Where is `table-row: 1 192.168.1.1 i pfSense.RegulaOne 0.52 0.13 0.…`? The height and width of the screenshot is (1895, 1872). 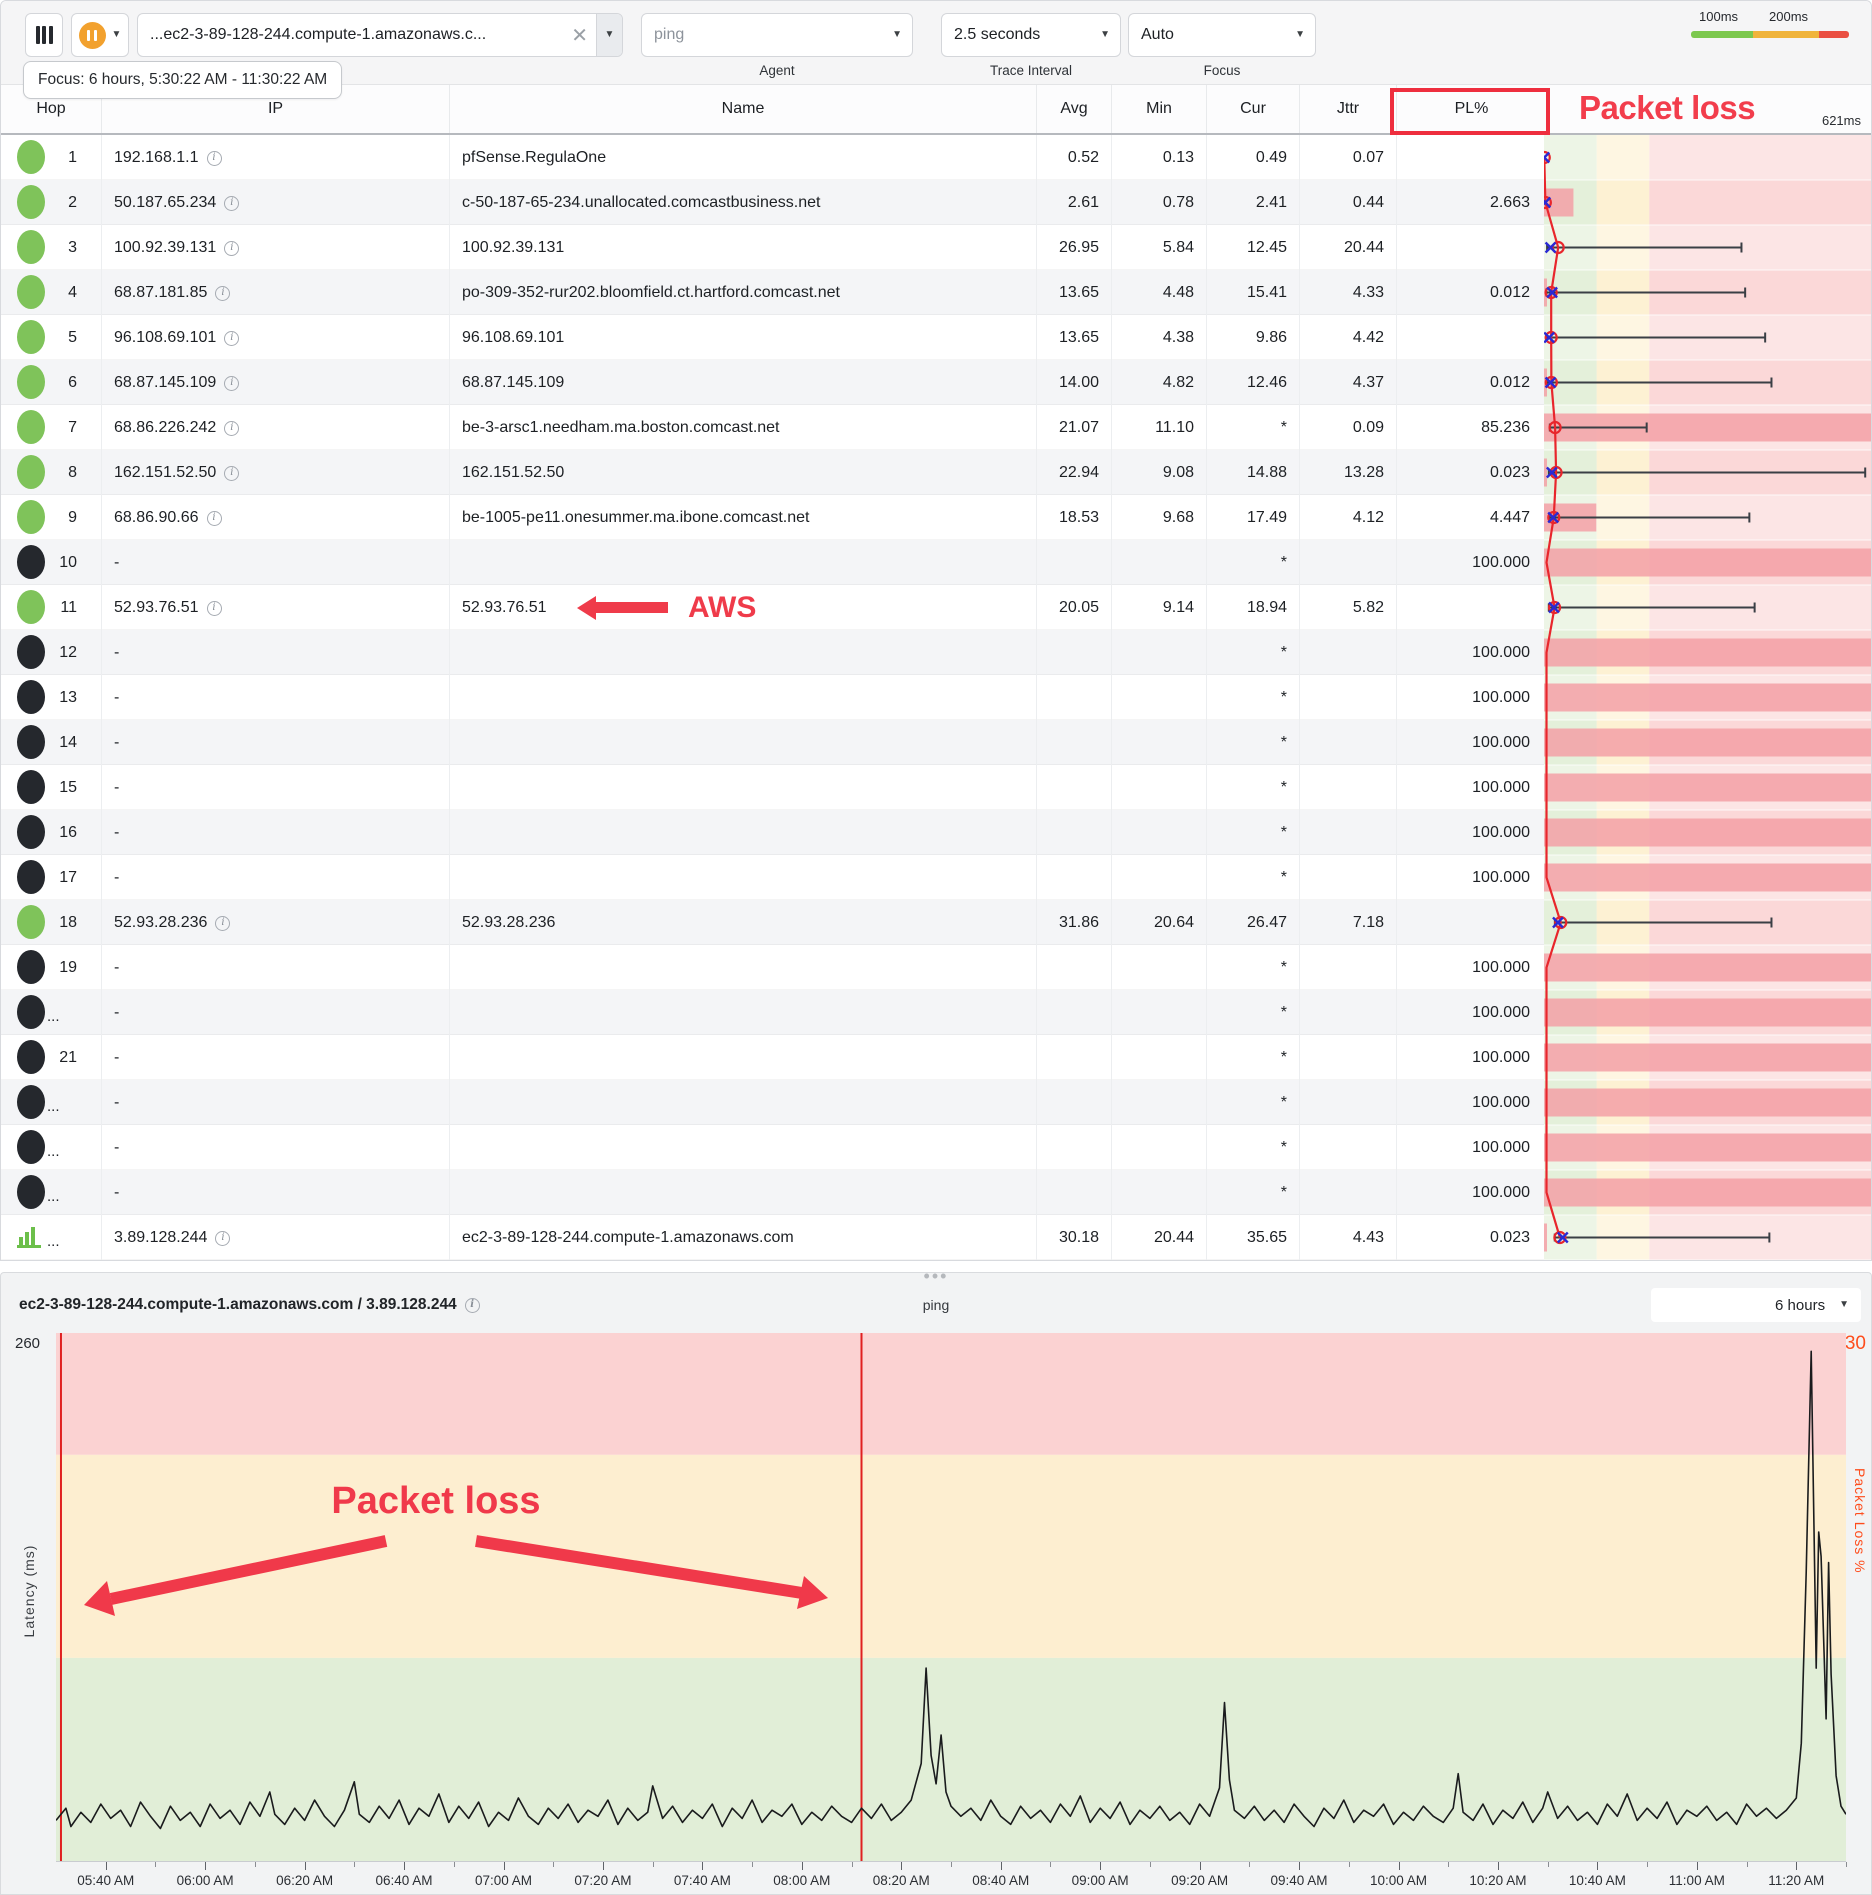 table-row: 1 192.168.1.1 i pfSense.RegulaOne 0.52 0.13 0.… is located at coordinates (936, 157).